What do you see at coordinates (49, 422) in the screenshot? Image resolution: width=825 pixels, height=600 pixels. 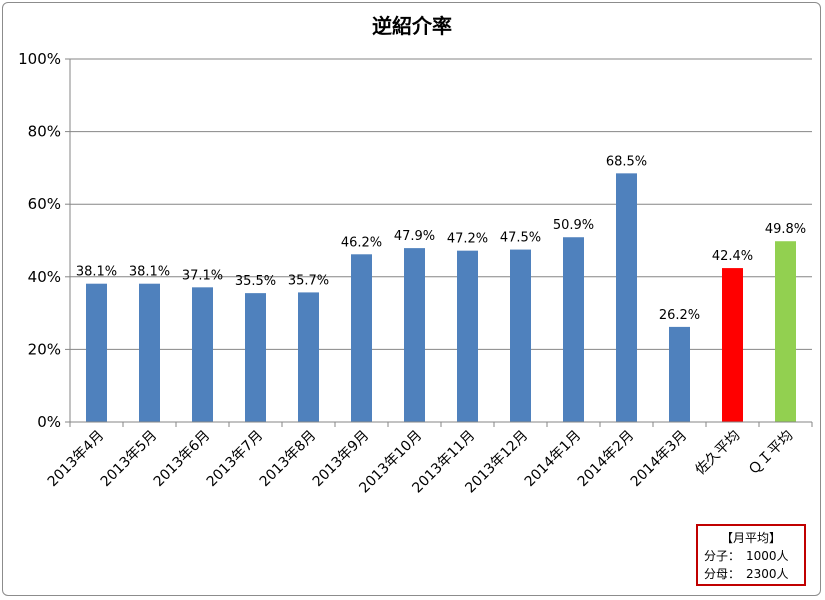 I see `y-tick-label: 0%` at bounding box center [49, 422].